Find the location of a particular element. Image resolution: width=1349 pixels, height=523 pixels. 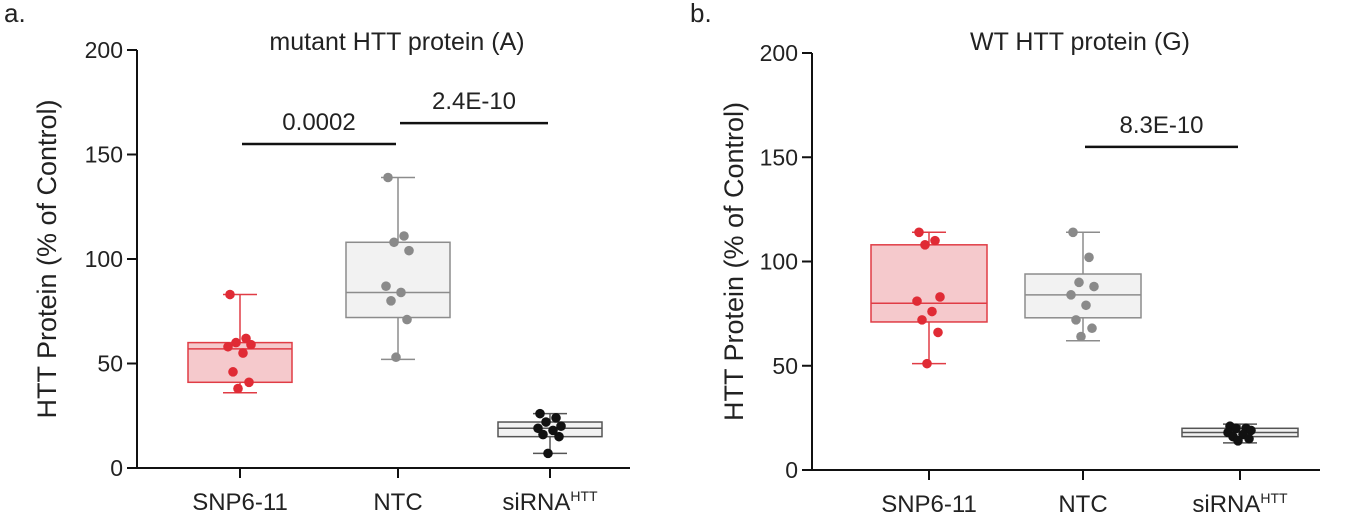

significance-label: 0.0002 is located at coordinates (318, 122).